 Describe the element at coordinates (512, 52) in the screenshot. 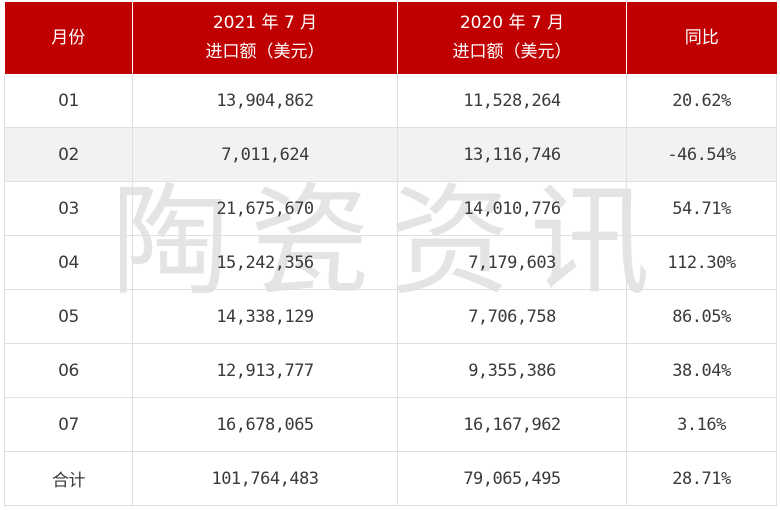

I see `header-2020-line2: 进口额（美元）` at that location.